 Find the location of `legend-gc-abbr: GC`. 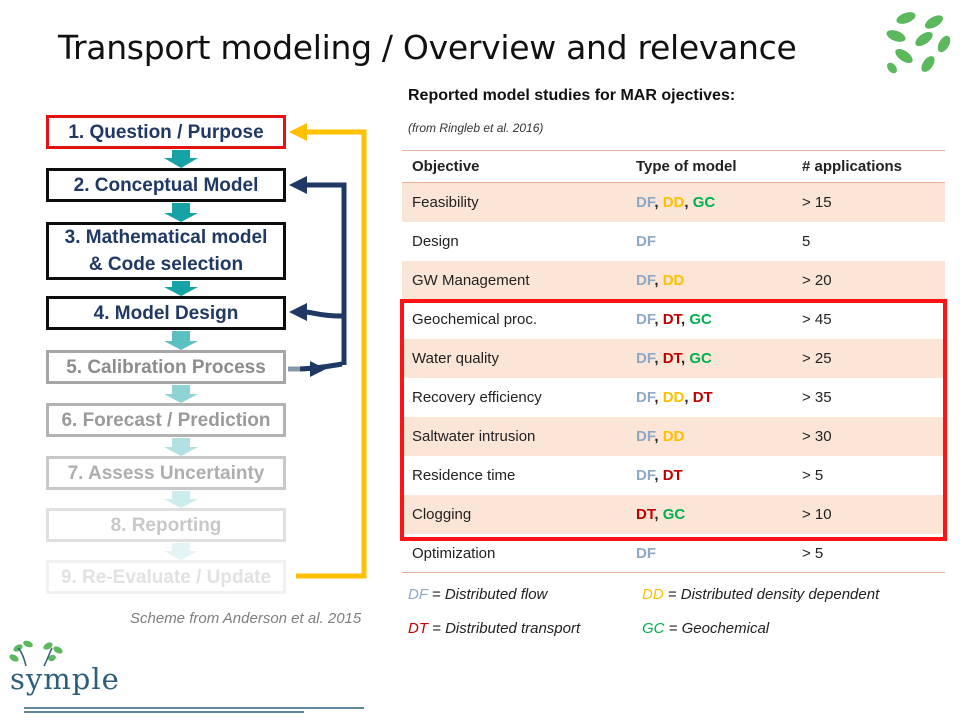

legend-gc-abbr: GC is located at coordinates (653, 628).